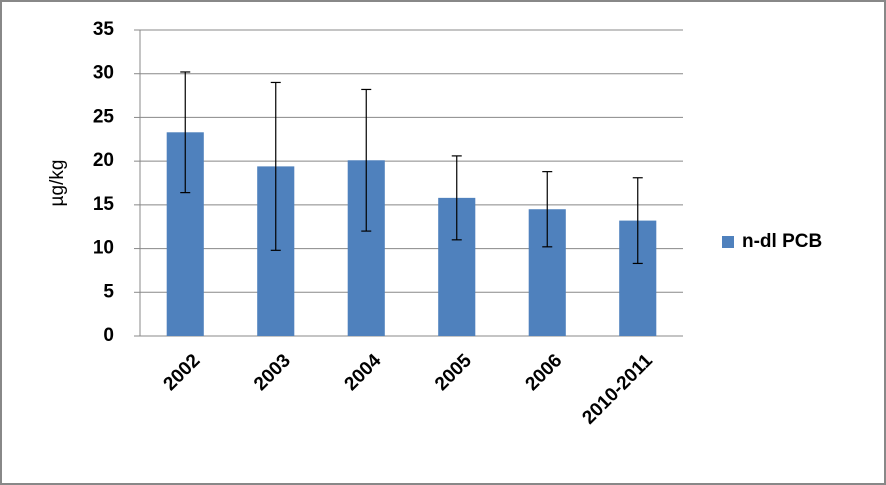 This screenshot has width=886, height=485. I want to click on y-tick-label: 10, so click(103, 248).